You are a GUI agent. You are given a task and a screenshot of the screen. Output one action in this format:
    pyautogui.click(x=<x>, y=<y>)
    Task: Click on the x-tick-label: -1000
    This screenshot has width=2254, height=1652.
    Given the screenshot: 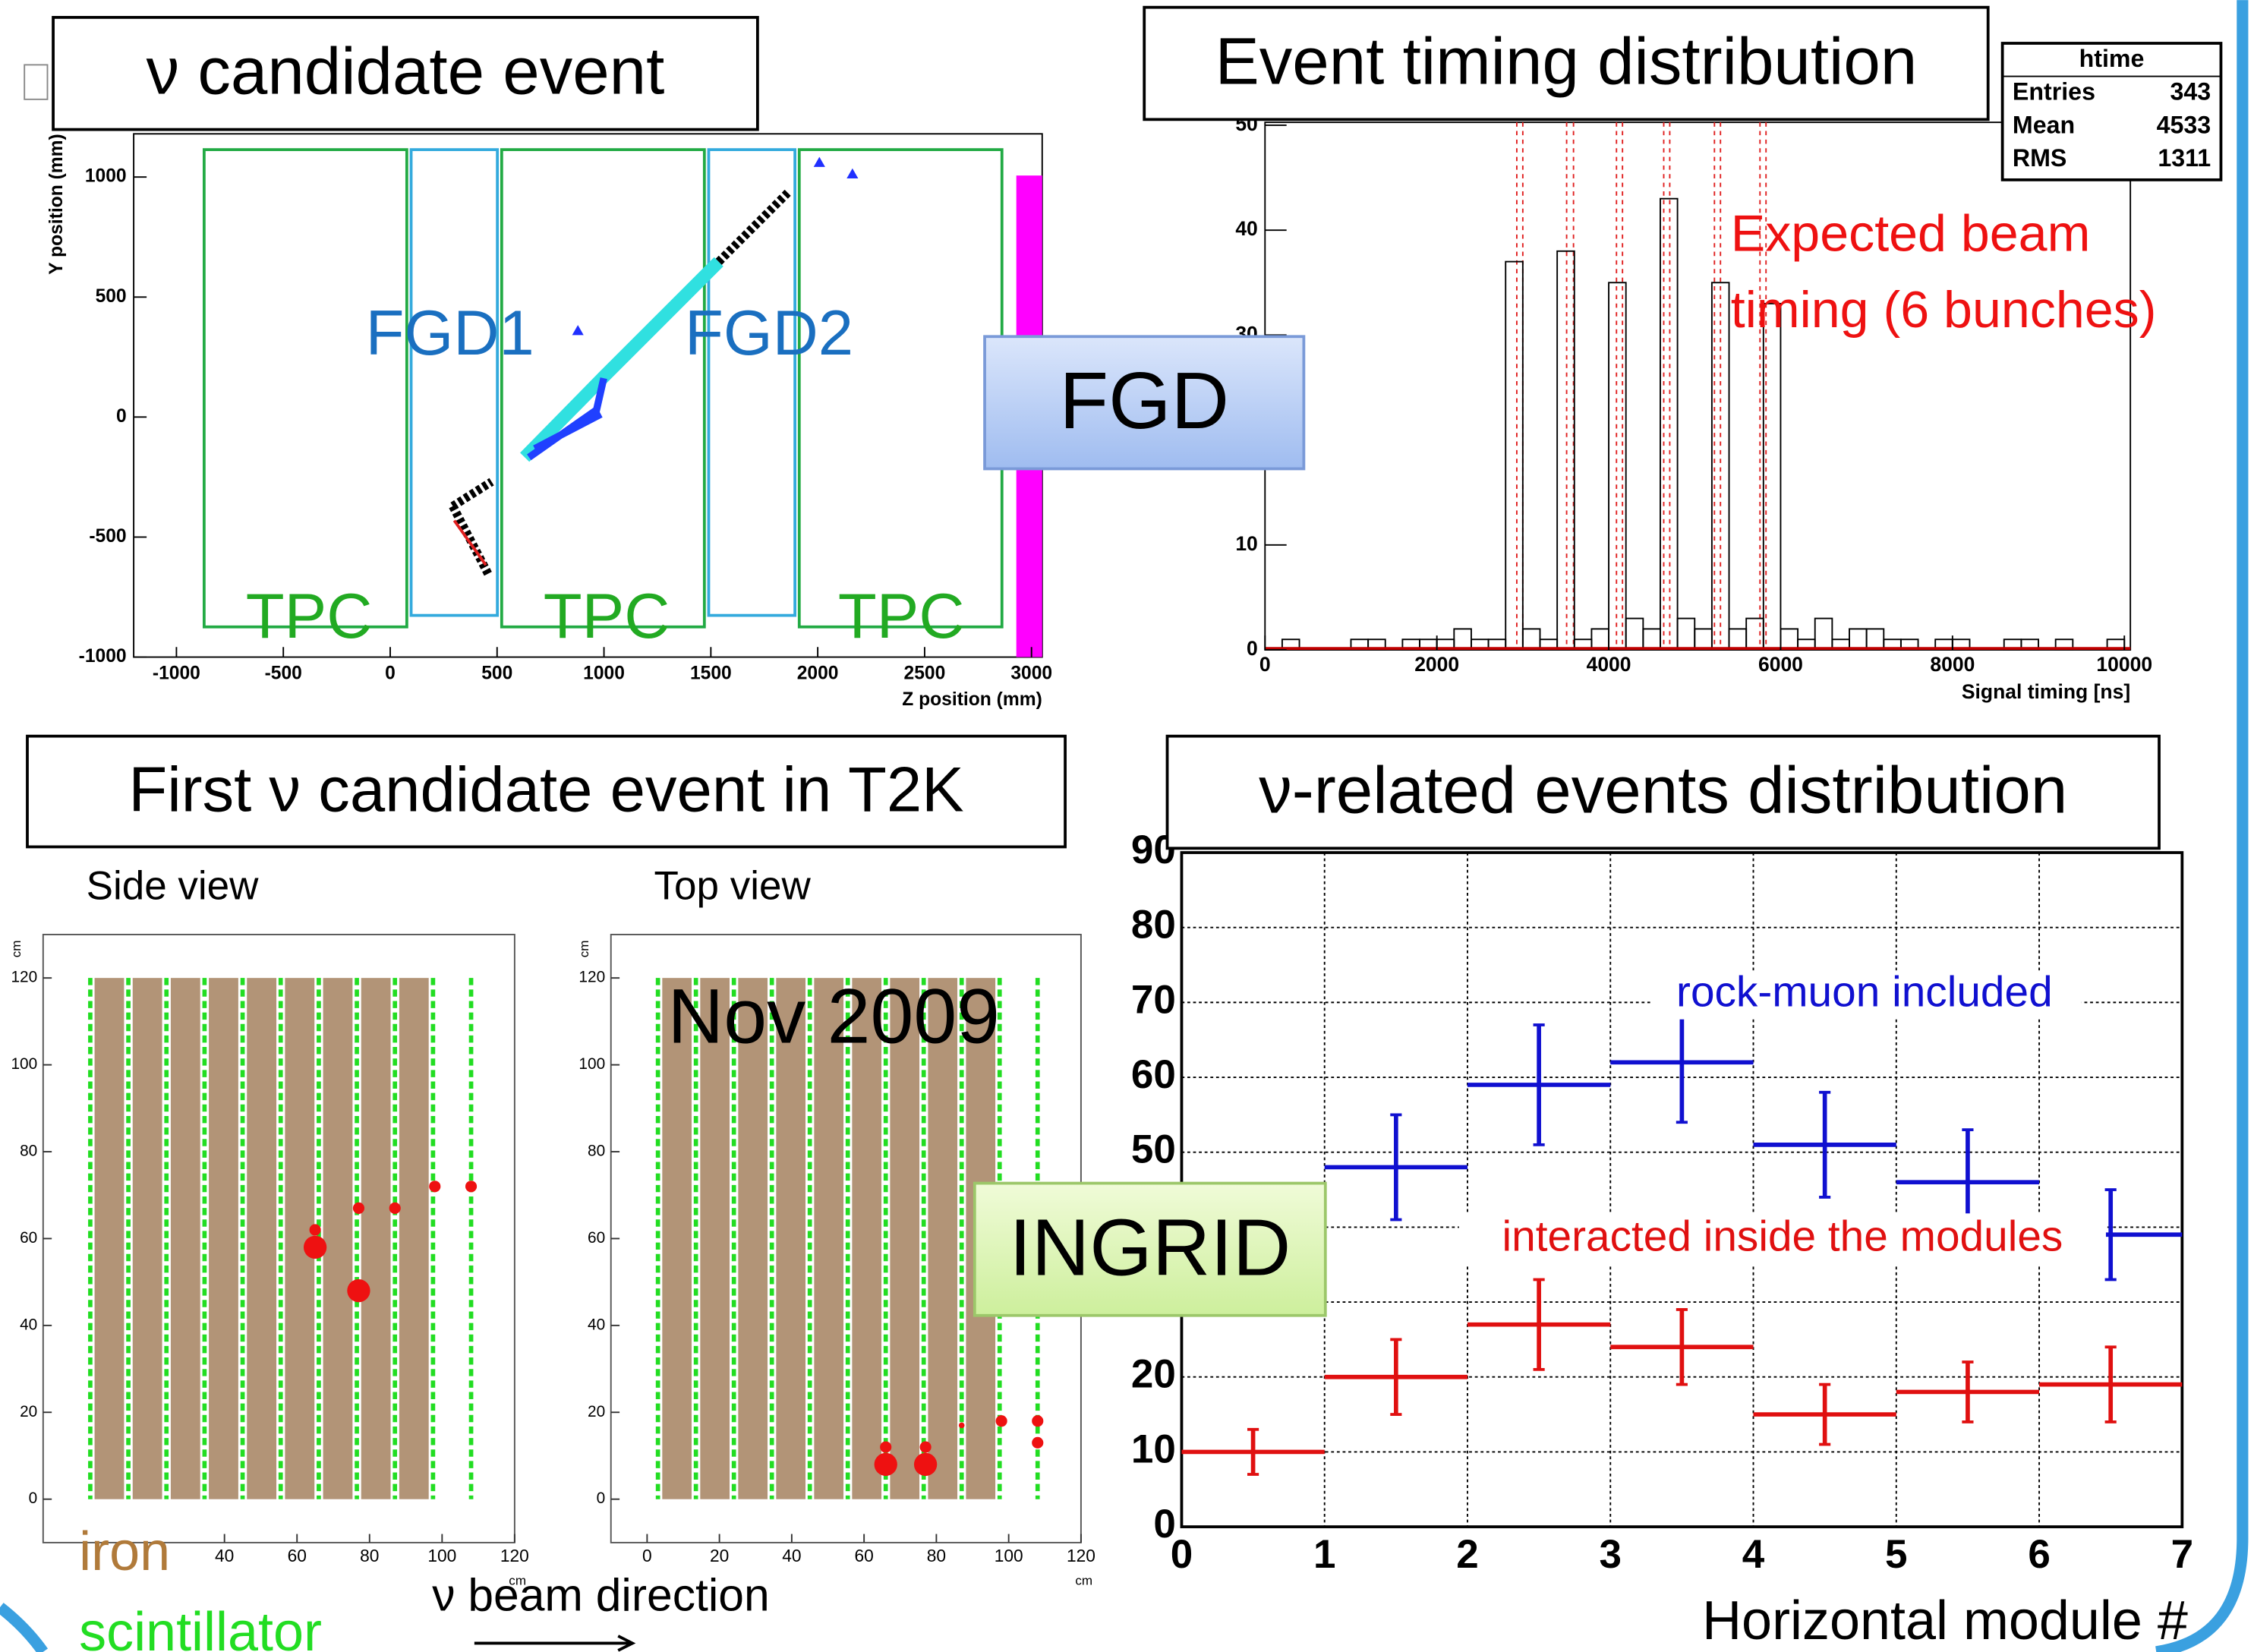 What is the action you would take?
    pyautogui.click(x=177, y=674)
    